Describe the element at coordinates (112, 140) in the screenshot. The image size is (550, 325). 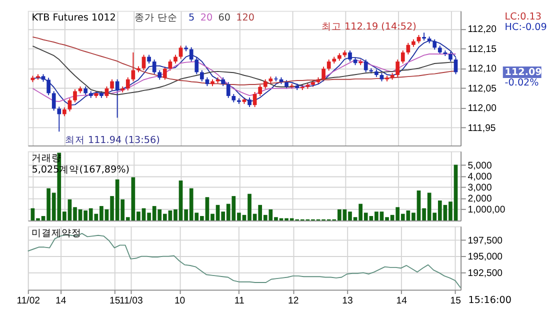
I see `annotation: 최저 111.94 (13:56)` at that location.